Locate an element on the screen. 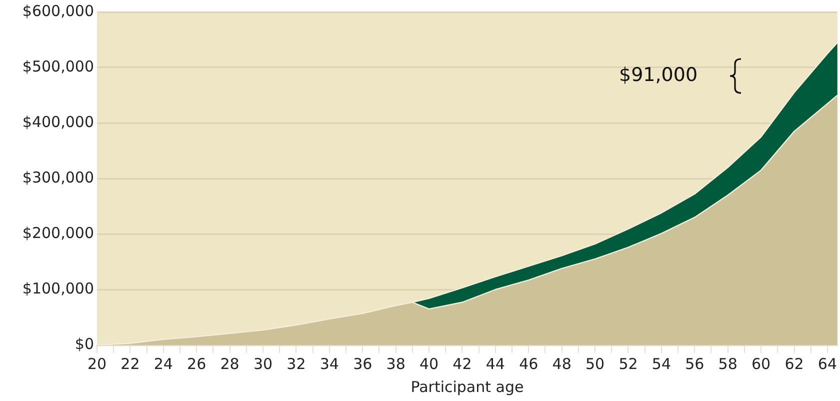  x-tick-label: 32 is located at coordinates (296, 363).